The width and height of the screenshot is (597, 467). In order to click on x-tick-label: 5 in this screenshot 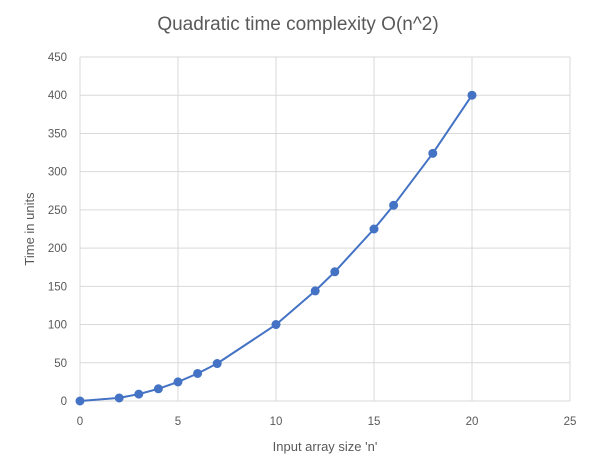, I will do `click(178, 422)`.